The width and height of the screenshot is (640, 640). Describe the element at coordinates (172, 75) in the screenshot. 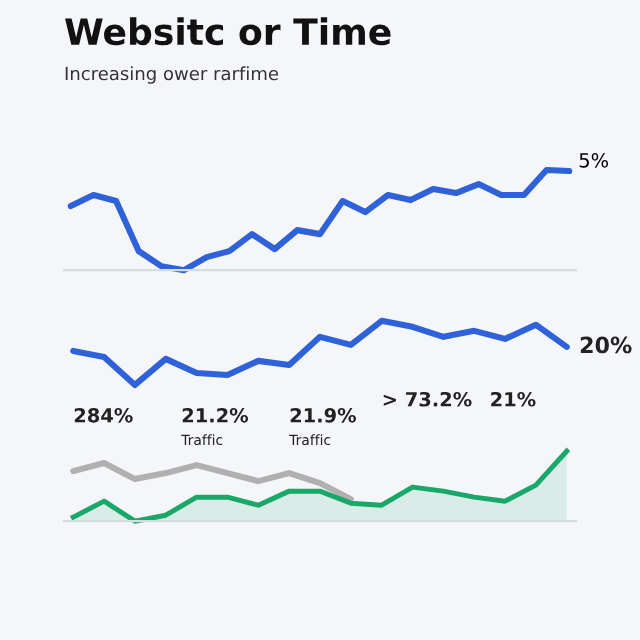

I see `chart-subtitle: Increasing ower rarfime` at that location.